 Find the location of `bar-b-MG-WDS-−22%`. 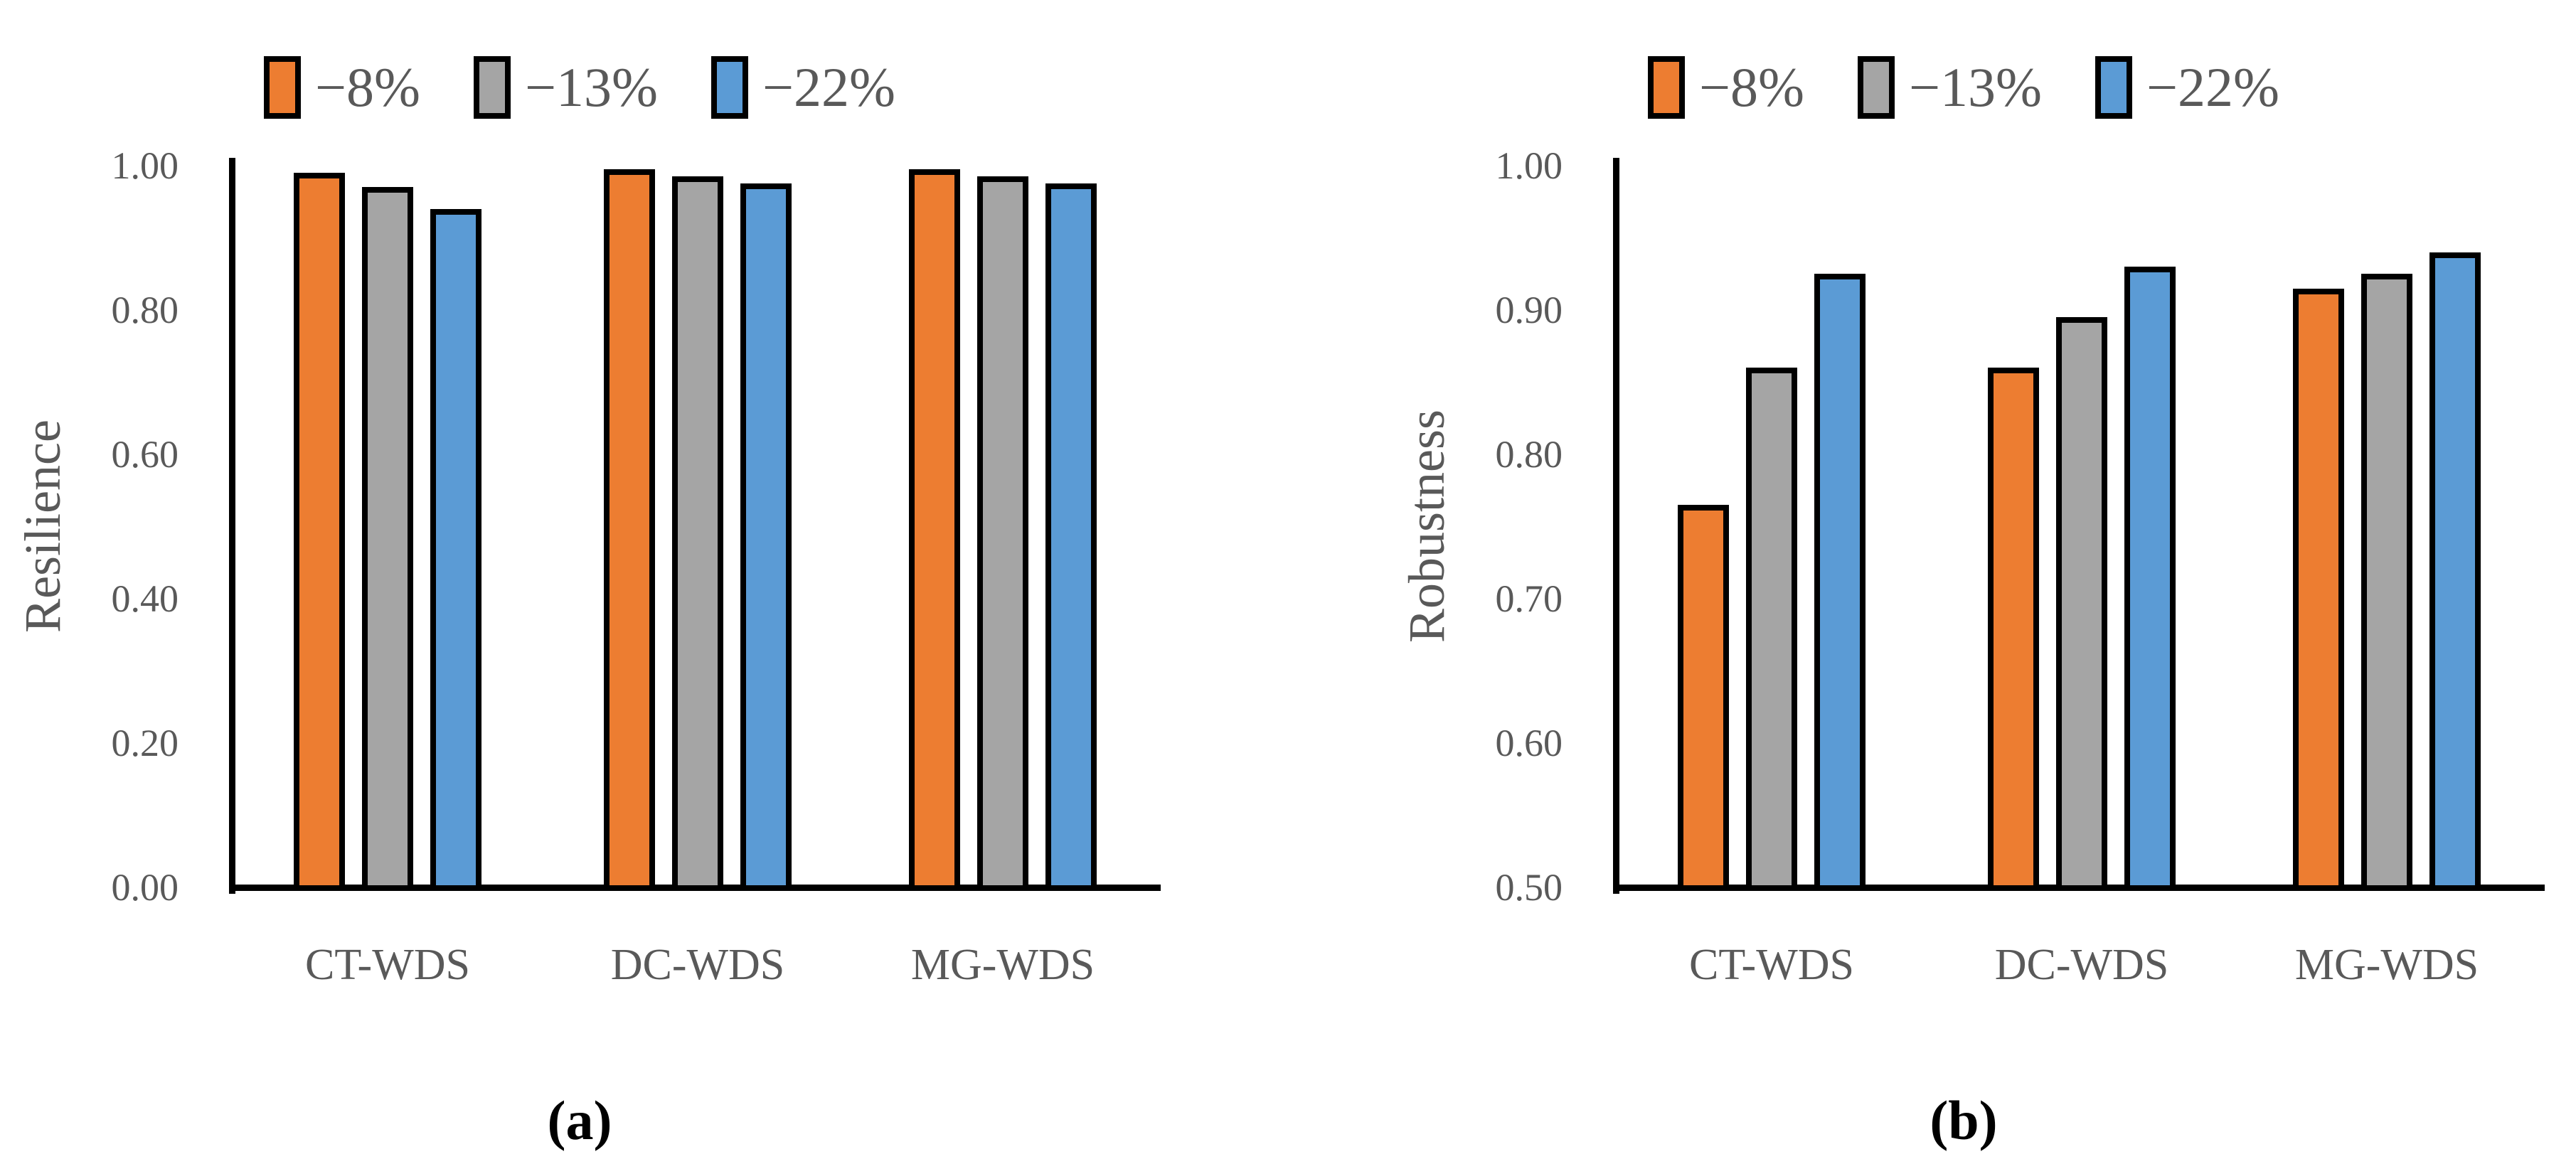

bar-b-MG-WDS-−22% is located at coordinates (2455, 571).